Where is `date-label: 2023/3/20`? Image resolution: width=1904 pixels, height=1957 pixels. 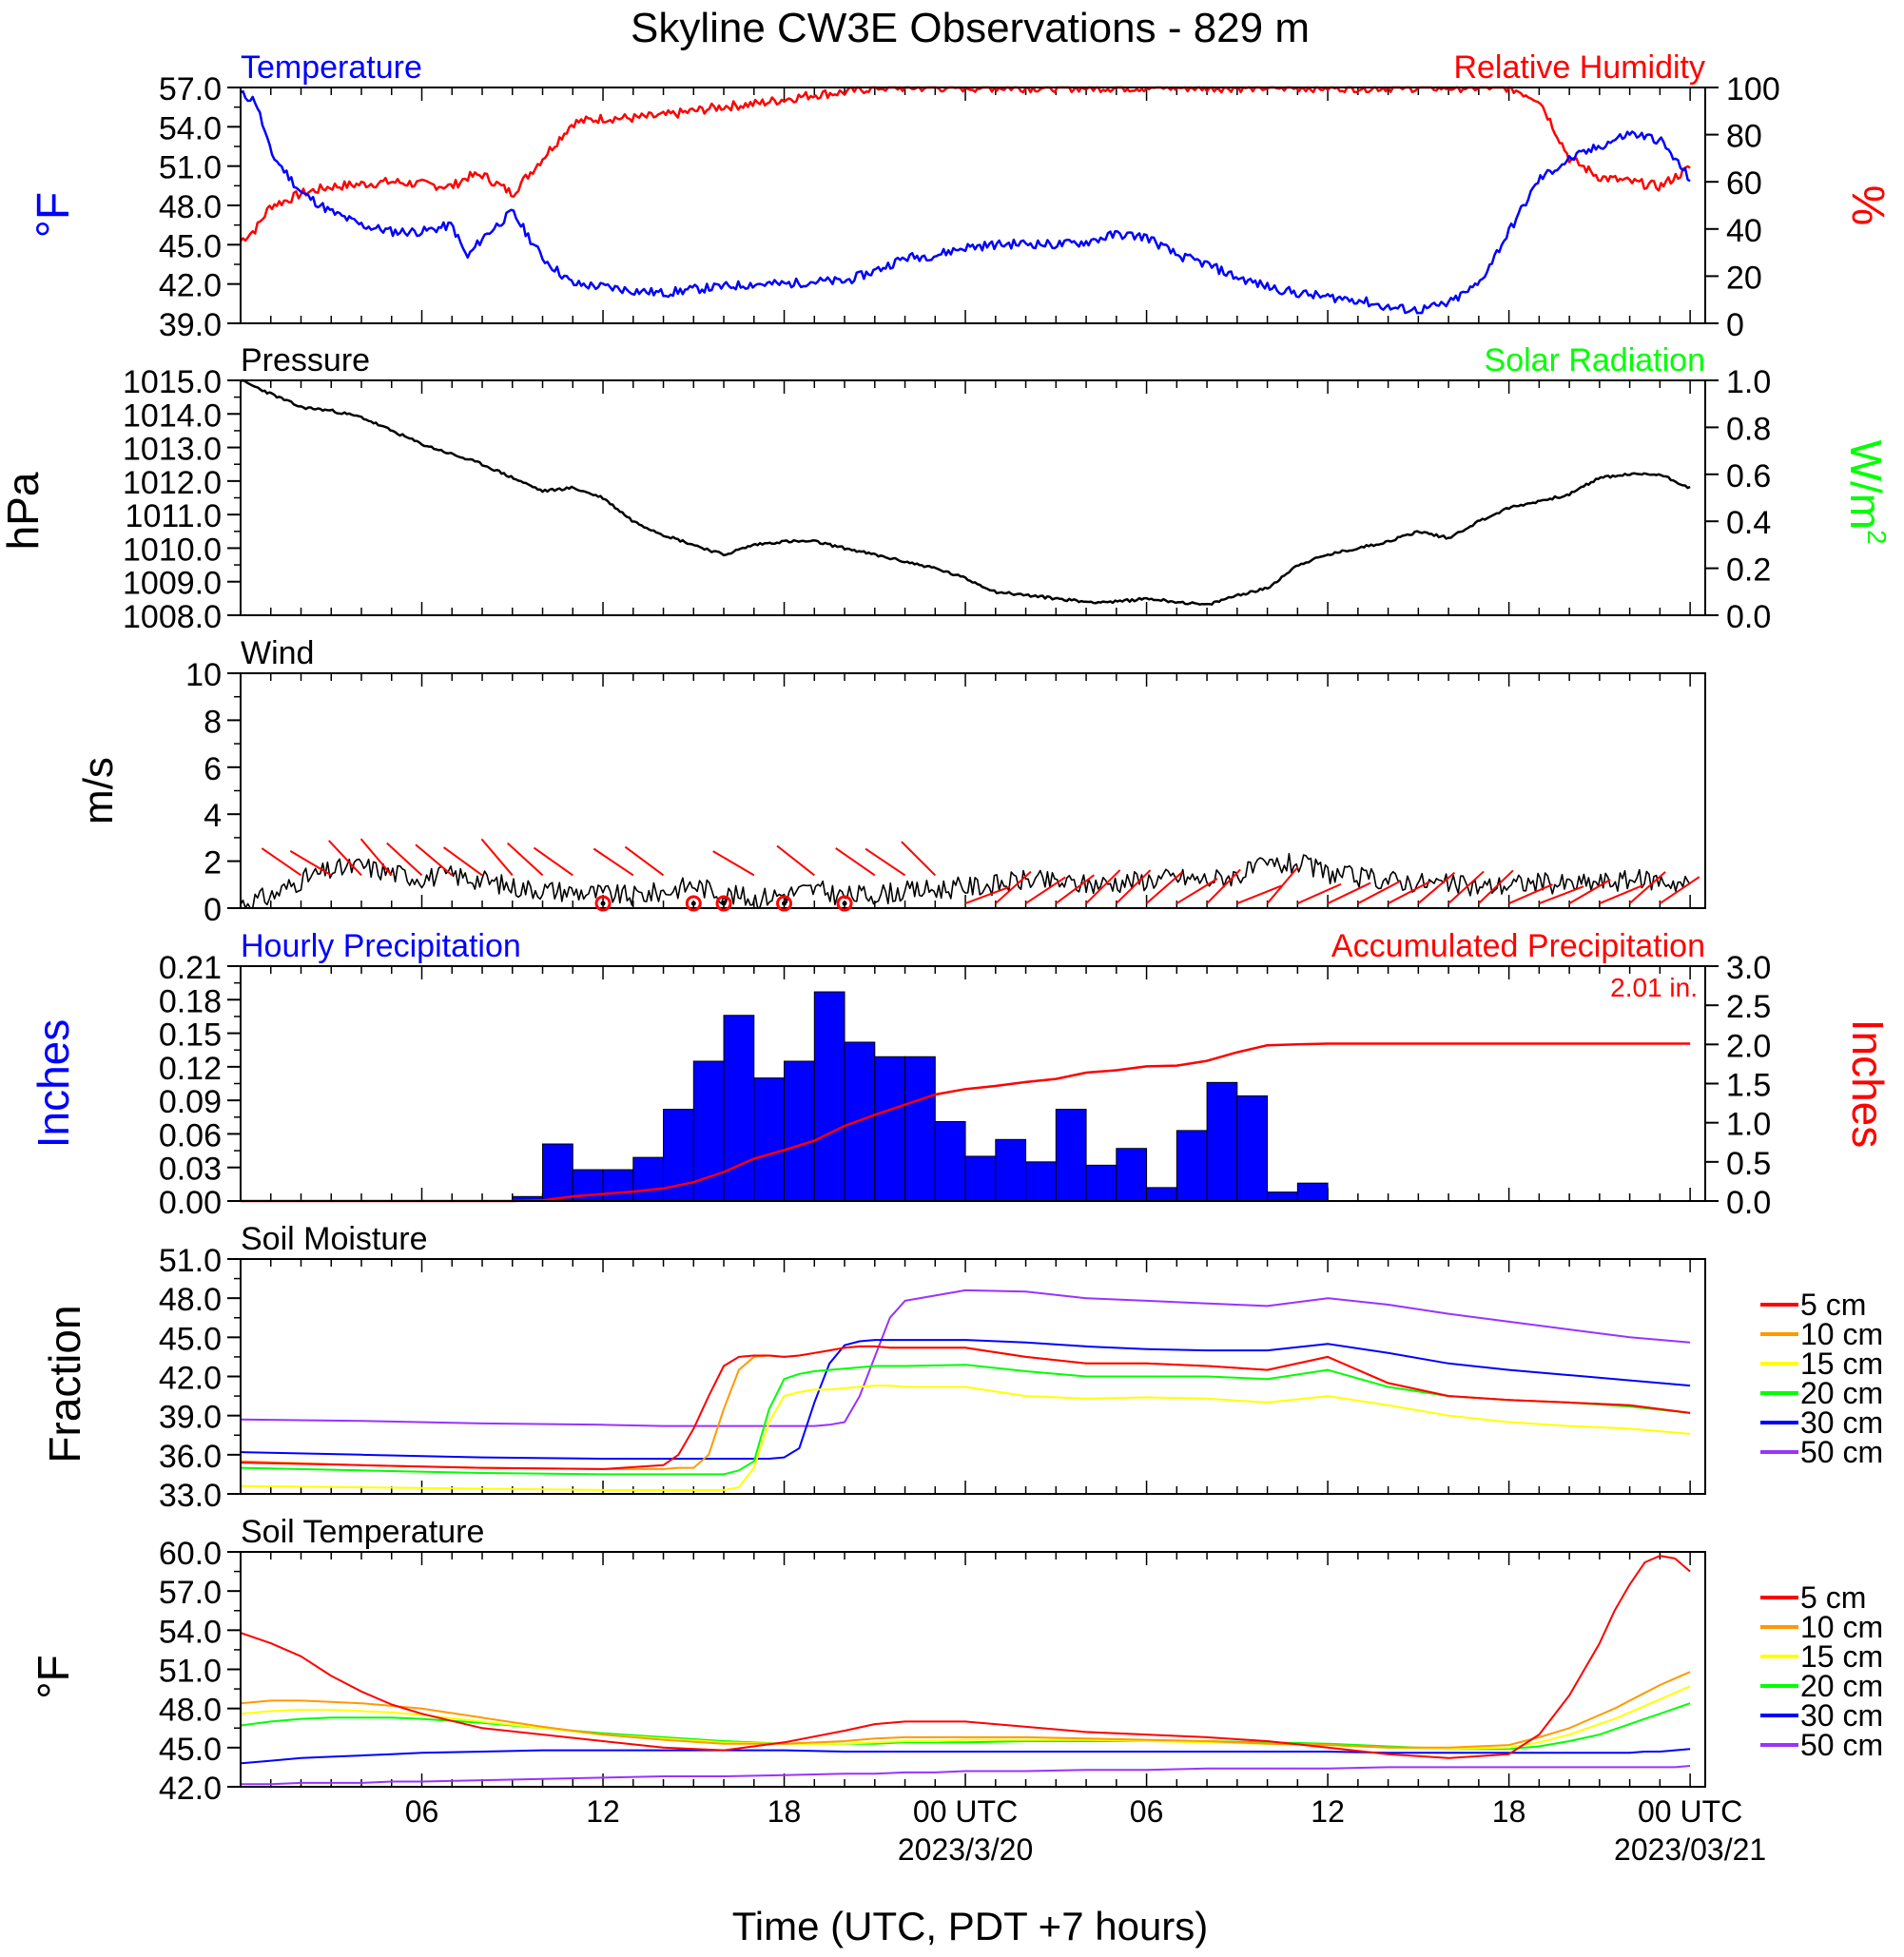 date-label: 2023/3/20 is located at coordinates (965, 1849).